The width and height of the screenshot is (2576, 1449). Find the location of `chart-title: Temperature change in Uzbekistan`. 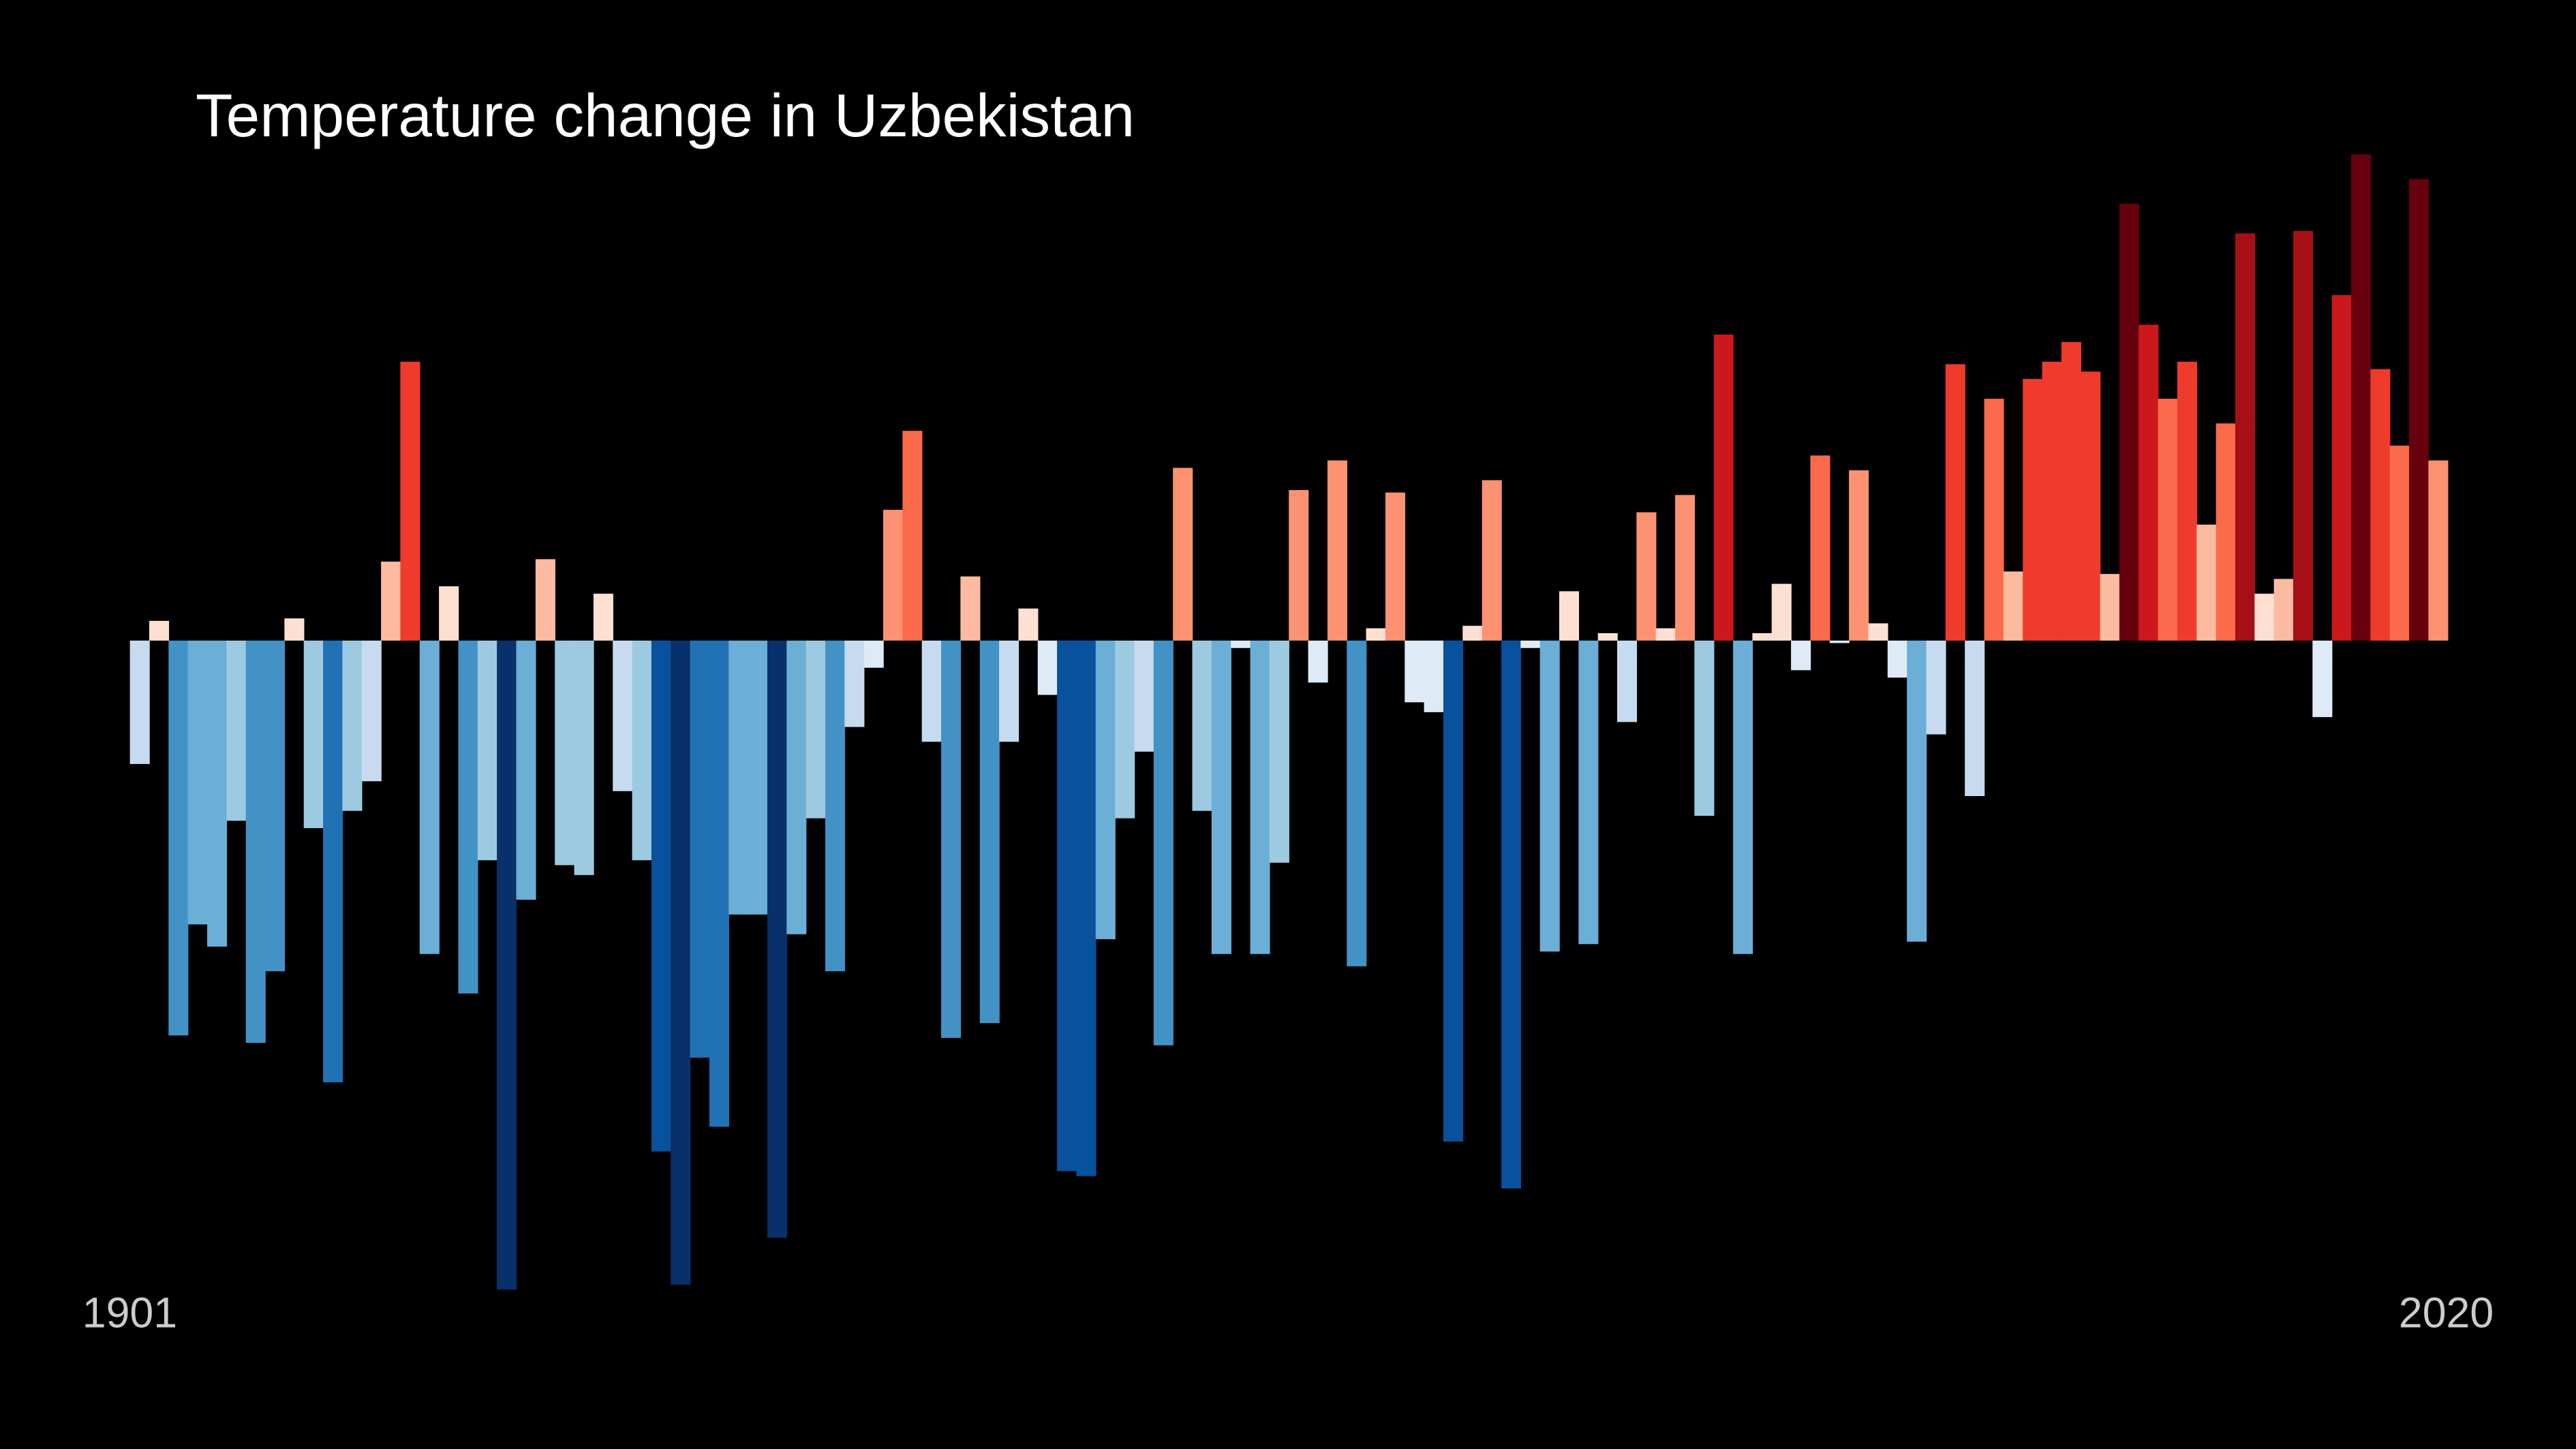

chart-title: Temperature change in Uzbekistan is located at coordinates (665, 115).